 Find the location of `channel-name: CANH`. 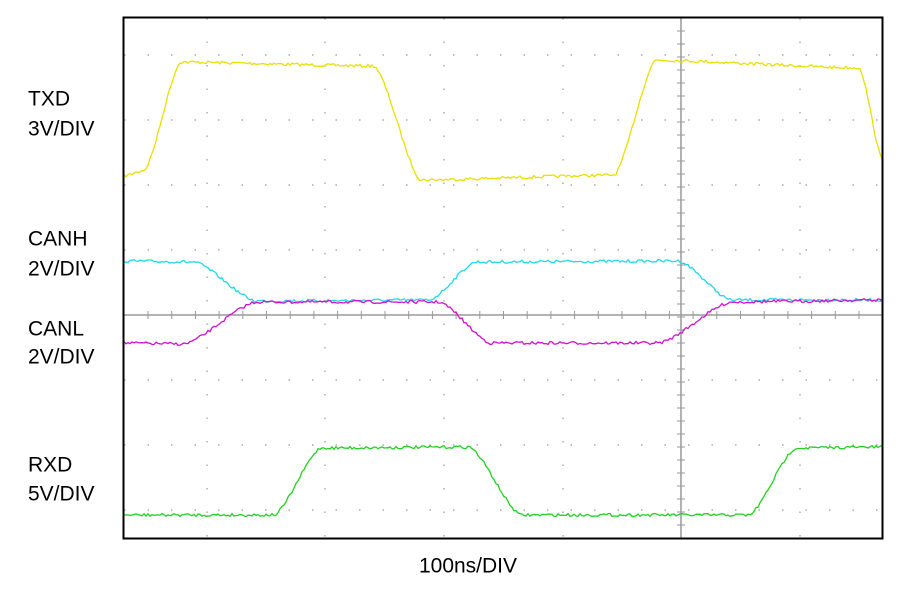

channel-name: CANH is located at coordinates (58, 239).